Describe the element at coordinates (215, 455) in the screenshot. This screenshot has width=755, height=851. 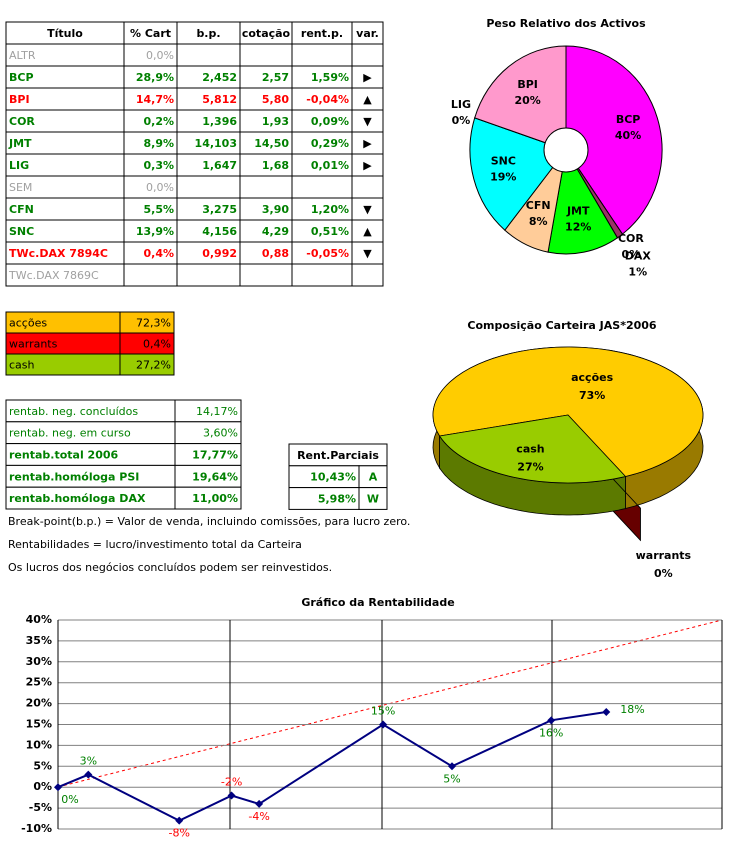
I see `returns-text: 17,77%` at that location.